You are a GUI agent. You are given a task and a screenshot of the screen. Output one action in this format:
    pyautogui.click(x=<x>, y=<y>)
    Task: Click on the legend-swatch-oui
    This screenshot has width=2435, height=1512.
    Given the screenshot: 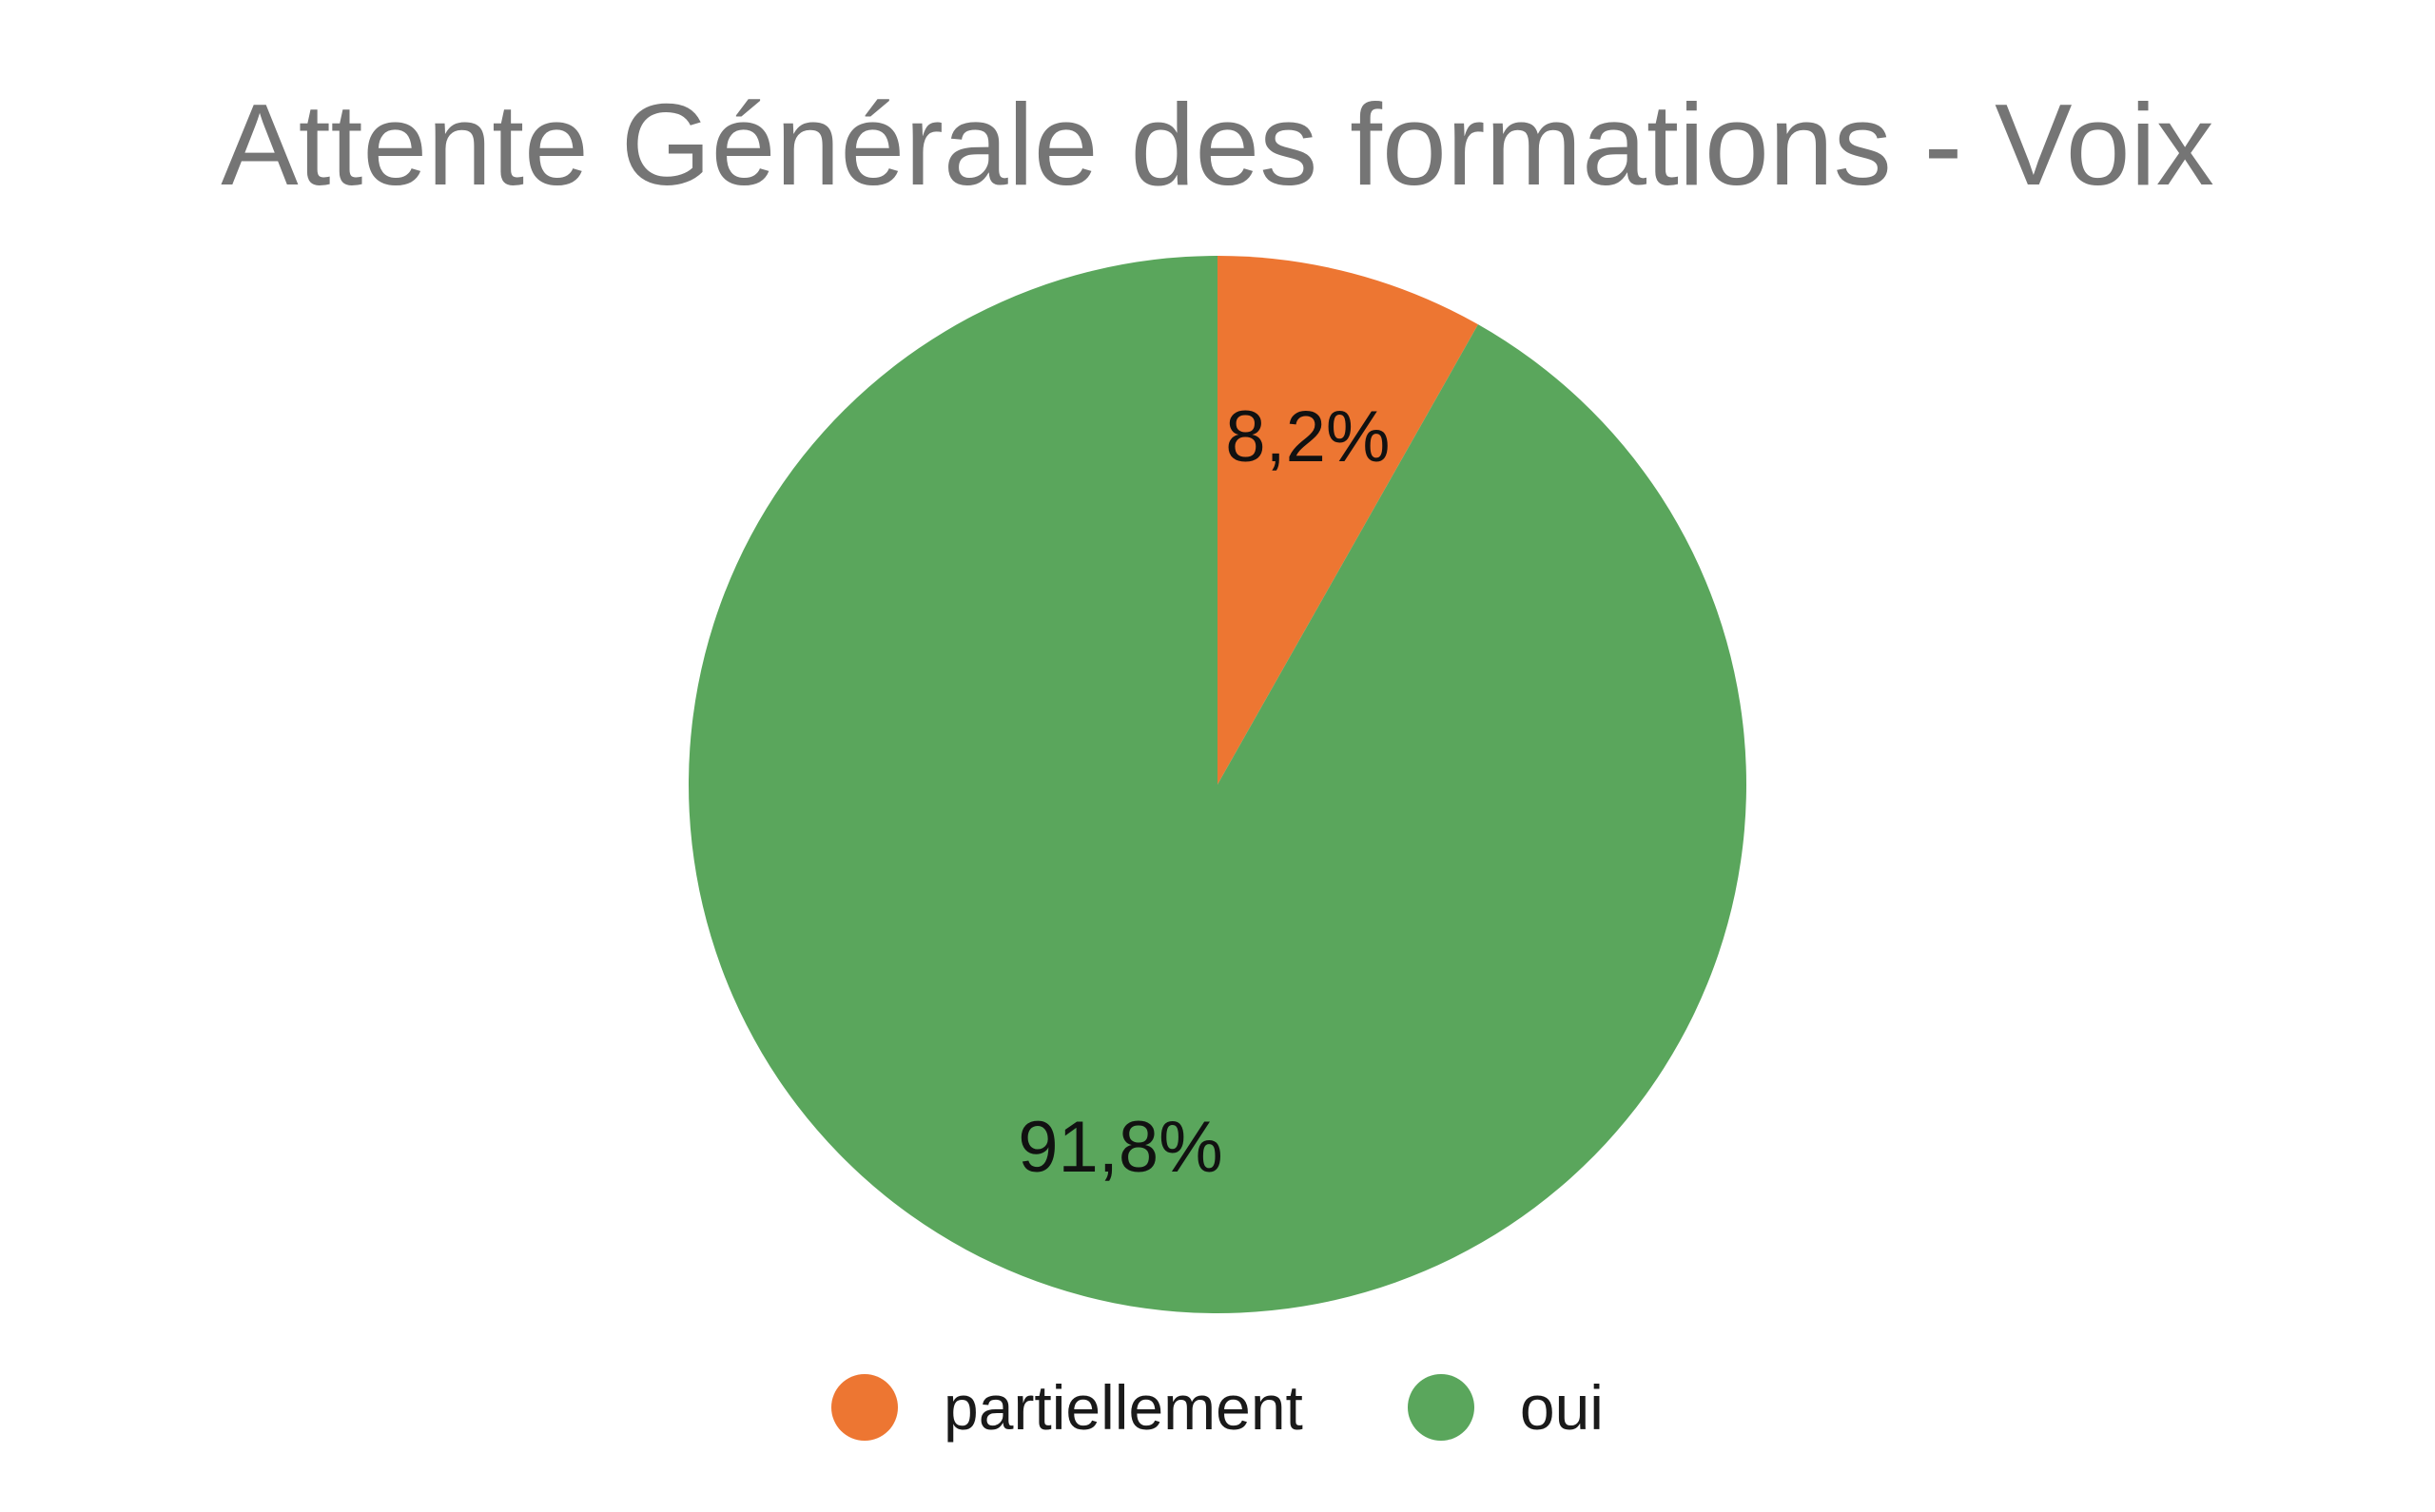 What is the action you would take?
    pyautogui.click(x=1440, y=1407)
    